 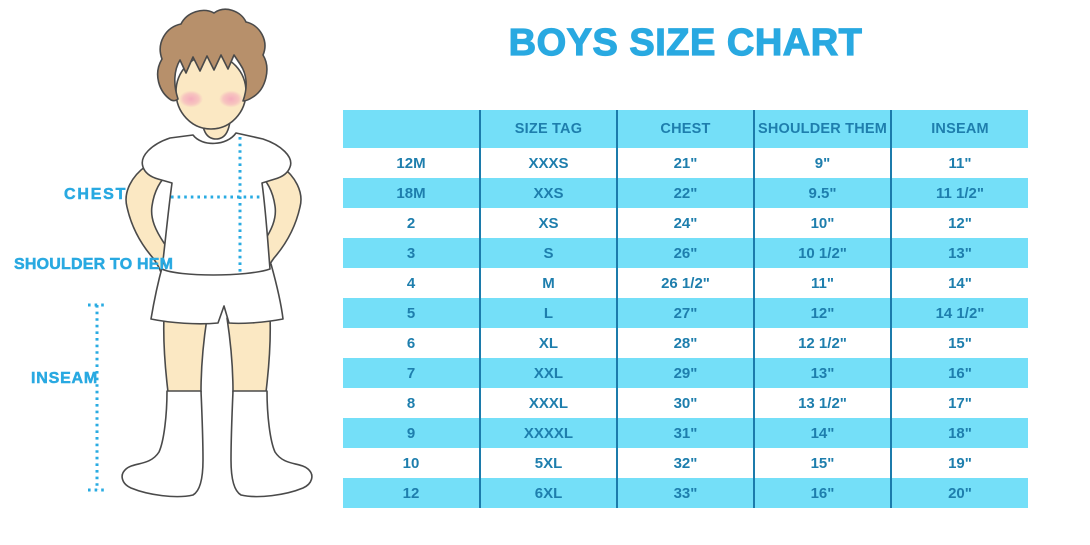 I want to click on table-cell: XXXXL, so click(x=548, y=433).